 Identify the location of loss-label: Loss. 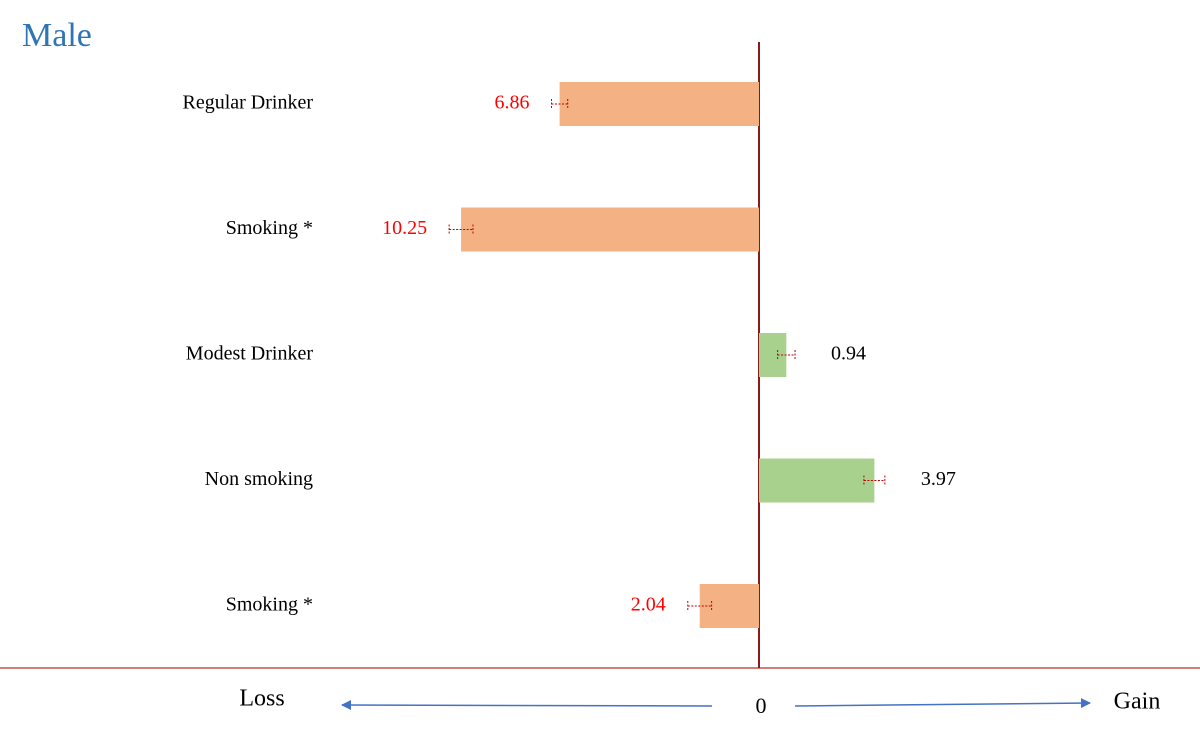
(261, 699).